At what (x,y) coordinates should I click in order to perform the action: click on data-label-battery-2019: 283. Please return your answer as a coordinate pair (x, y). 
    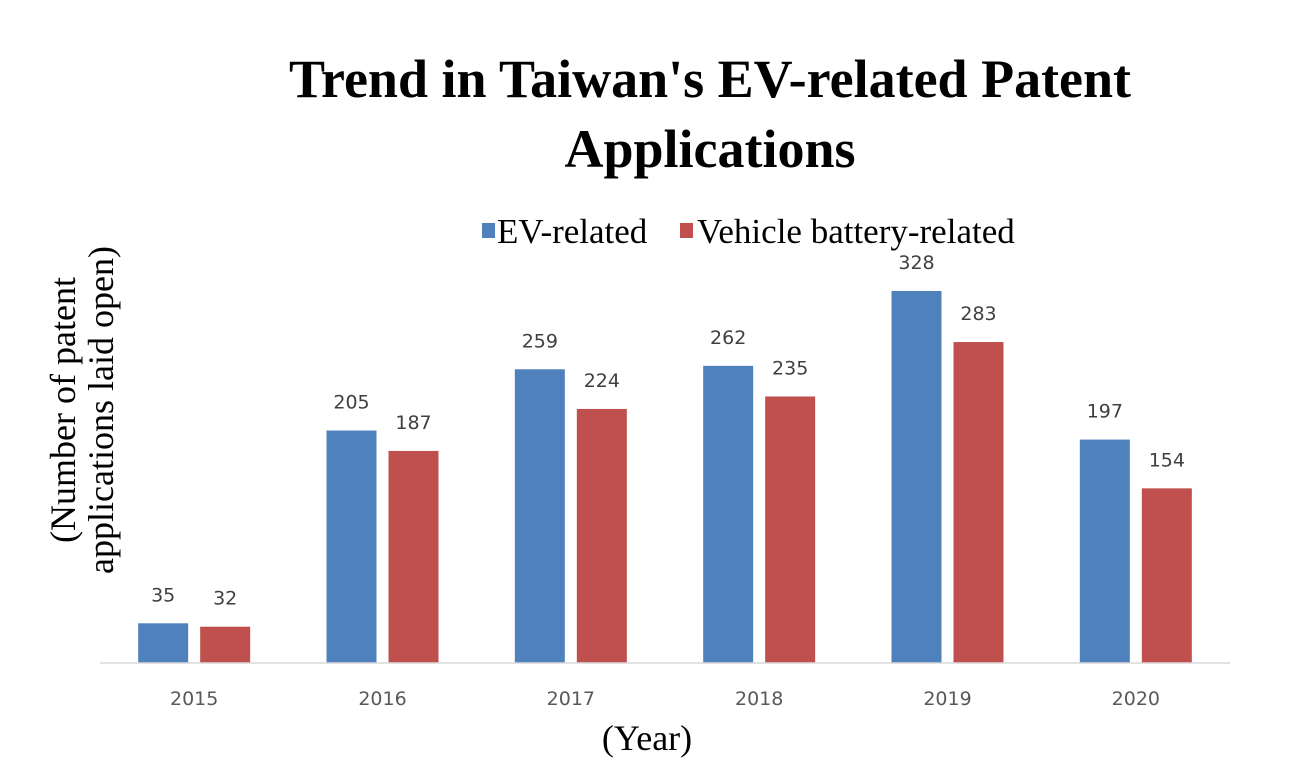
    Looking at the image, I should click on (978, 314).